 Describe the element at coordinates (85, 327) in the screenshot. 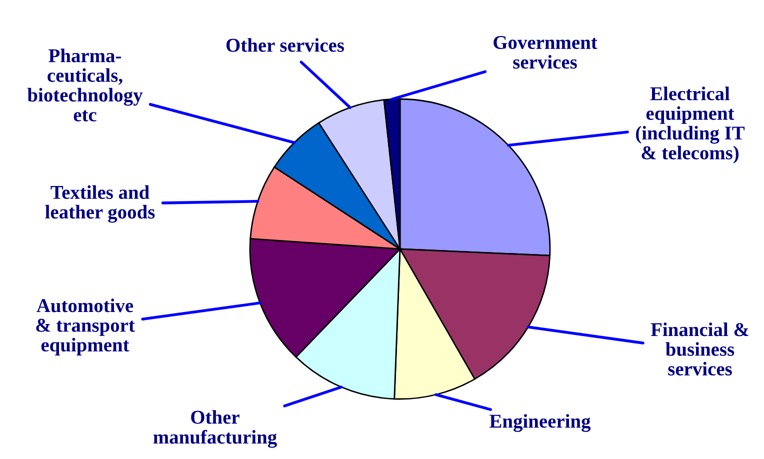

I see `slice-label: Automotive & transport equipment` at that location.